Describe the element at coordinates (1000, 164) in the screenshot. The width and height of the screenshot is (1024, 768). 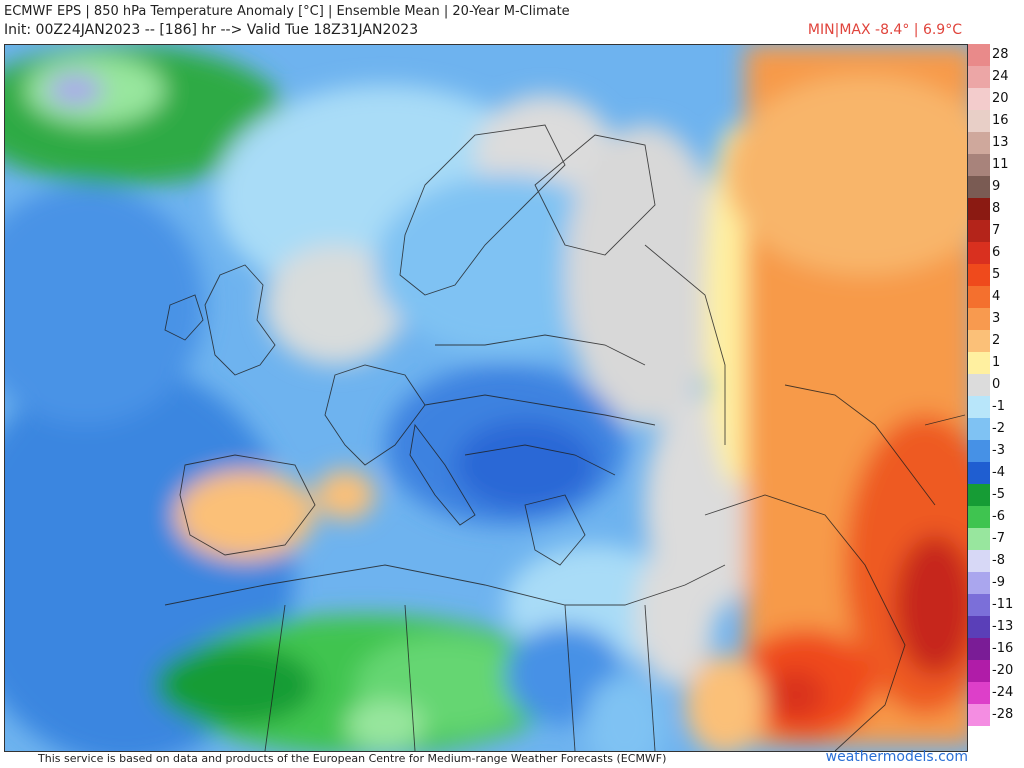
I see `legend-label: 11` at that location.